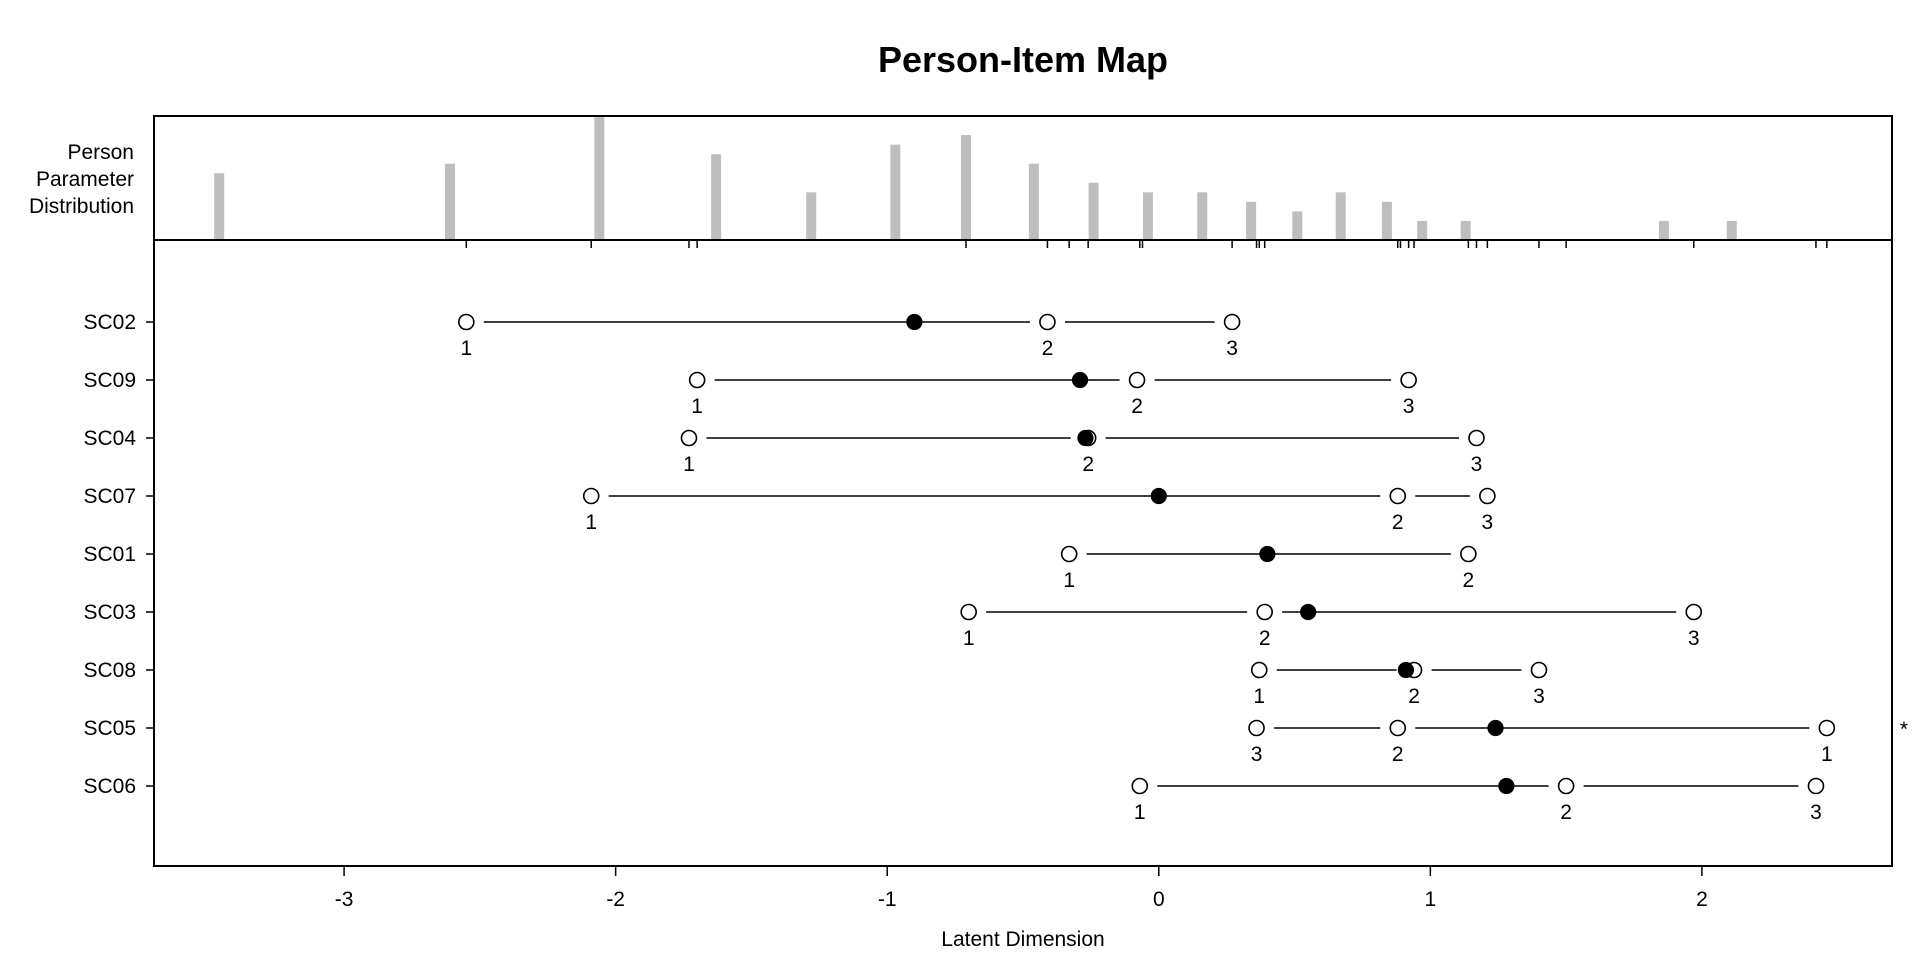  I want to click on x-axis-label: Latent Dimension, so click(1022, 939).